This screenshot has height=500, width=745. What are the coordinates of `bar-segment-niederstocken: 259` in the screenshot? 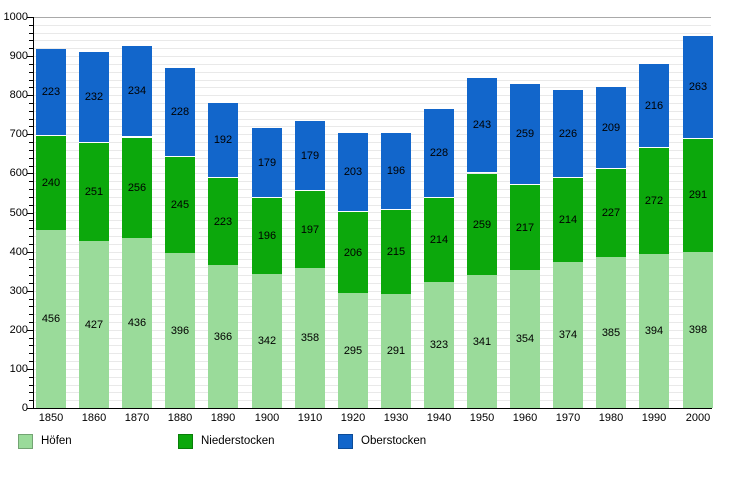 It's located at (482, 224).